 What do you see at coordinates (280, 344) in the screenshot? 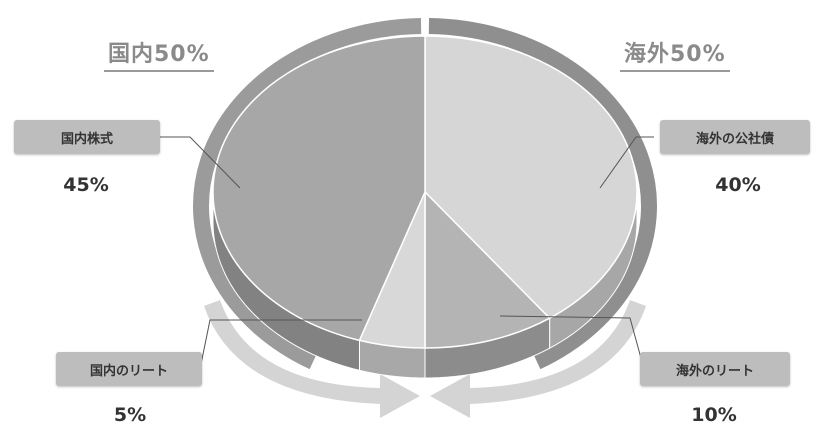
I see `leader-domestic-reit` at bounding box center [280, 344].